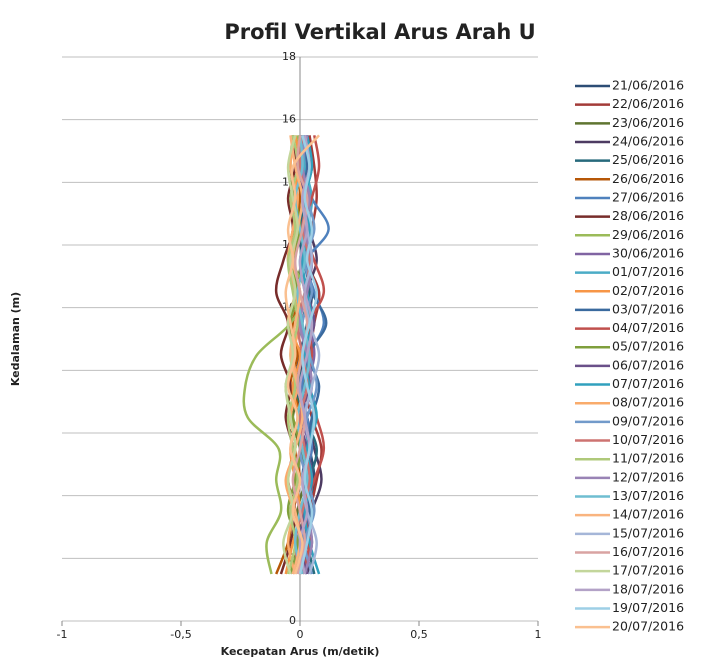 The width and height of the screenshot is (726, 663). Describe the element at coordinates (648, 439) in the screenshot. I see `legend-label: 10/07/2016` at that location.